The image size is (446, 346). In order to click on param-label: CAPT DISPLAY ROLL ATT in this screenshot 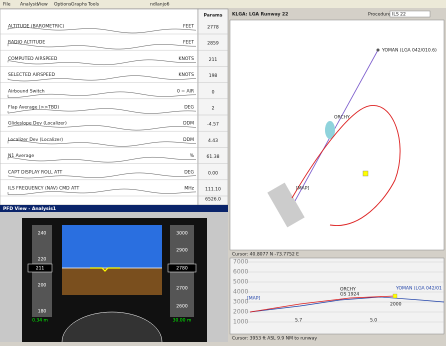, I will do `click(35, 172)`.